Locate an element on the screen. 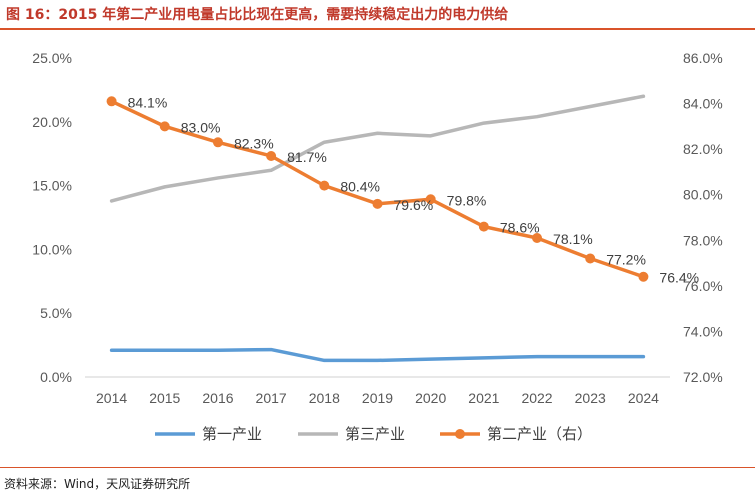  data-label: 84.1% is located at coordinates (148, 102).